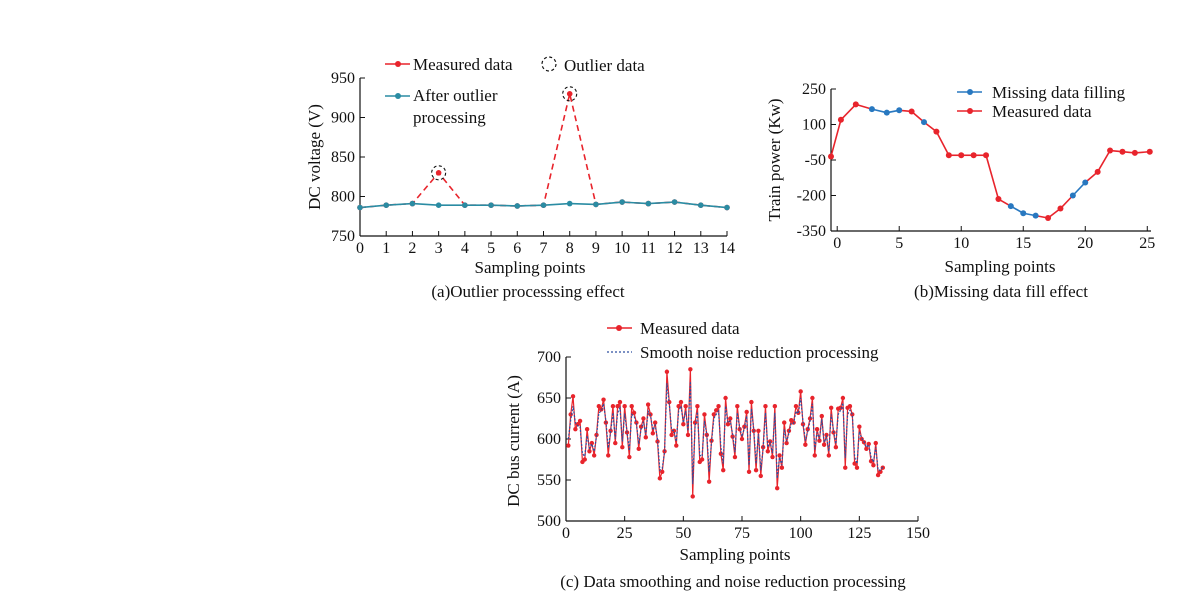 The height and width of the screenshot is (615, 1200). What do you see at coordinates (570, 94) in the screenshot?
I see `a-outlier-marker` at bounding box center [570, 94].